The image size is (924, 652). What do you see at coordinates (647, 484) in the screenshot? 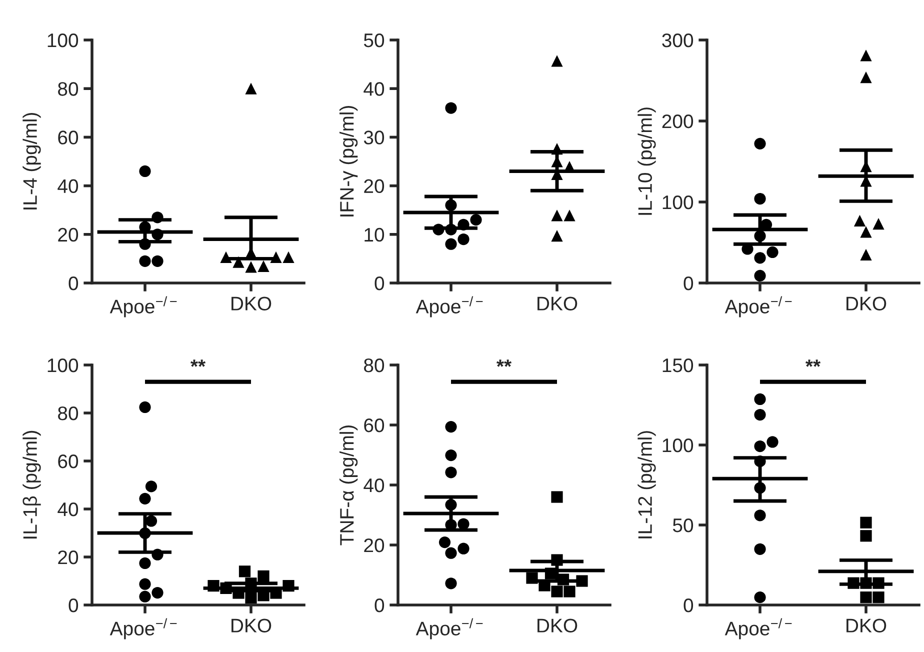
I see `y-axis-title: IL-12 (pg/ml)` at bounding box center [647, 484].